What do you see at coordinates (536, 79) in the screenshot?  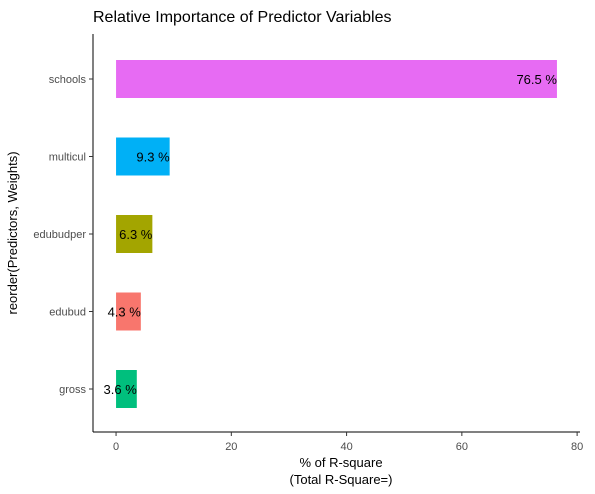 I see `data-label-schools: 76.5 %` at bounding box center [536, 79].